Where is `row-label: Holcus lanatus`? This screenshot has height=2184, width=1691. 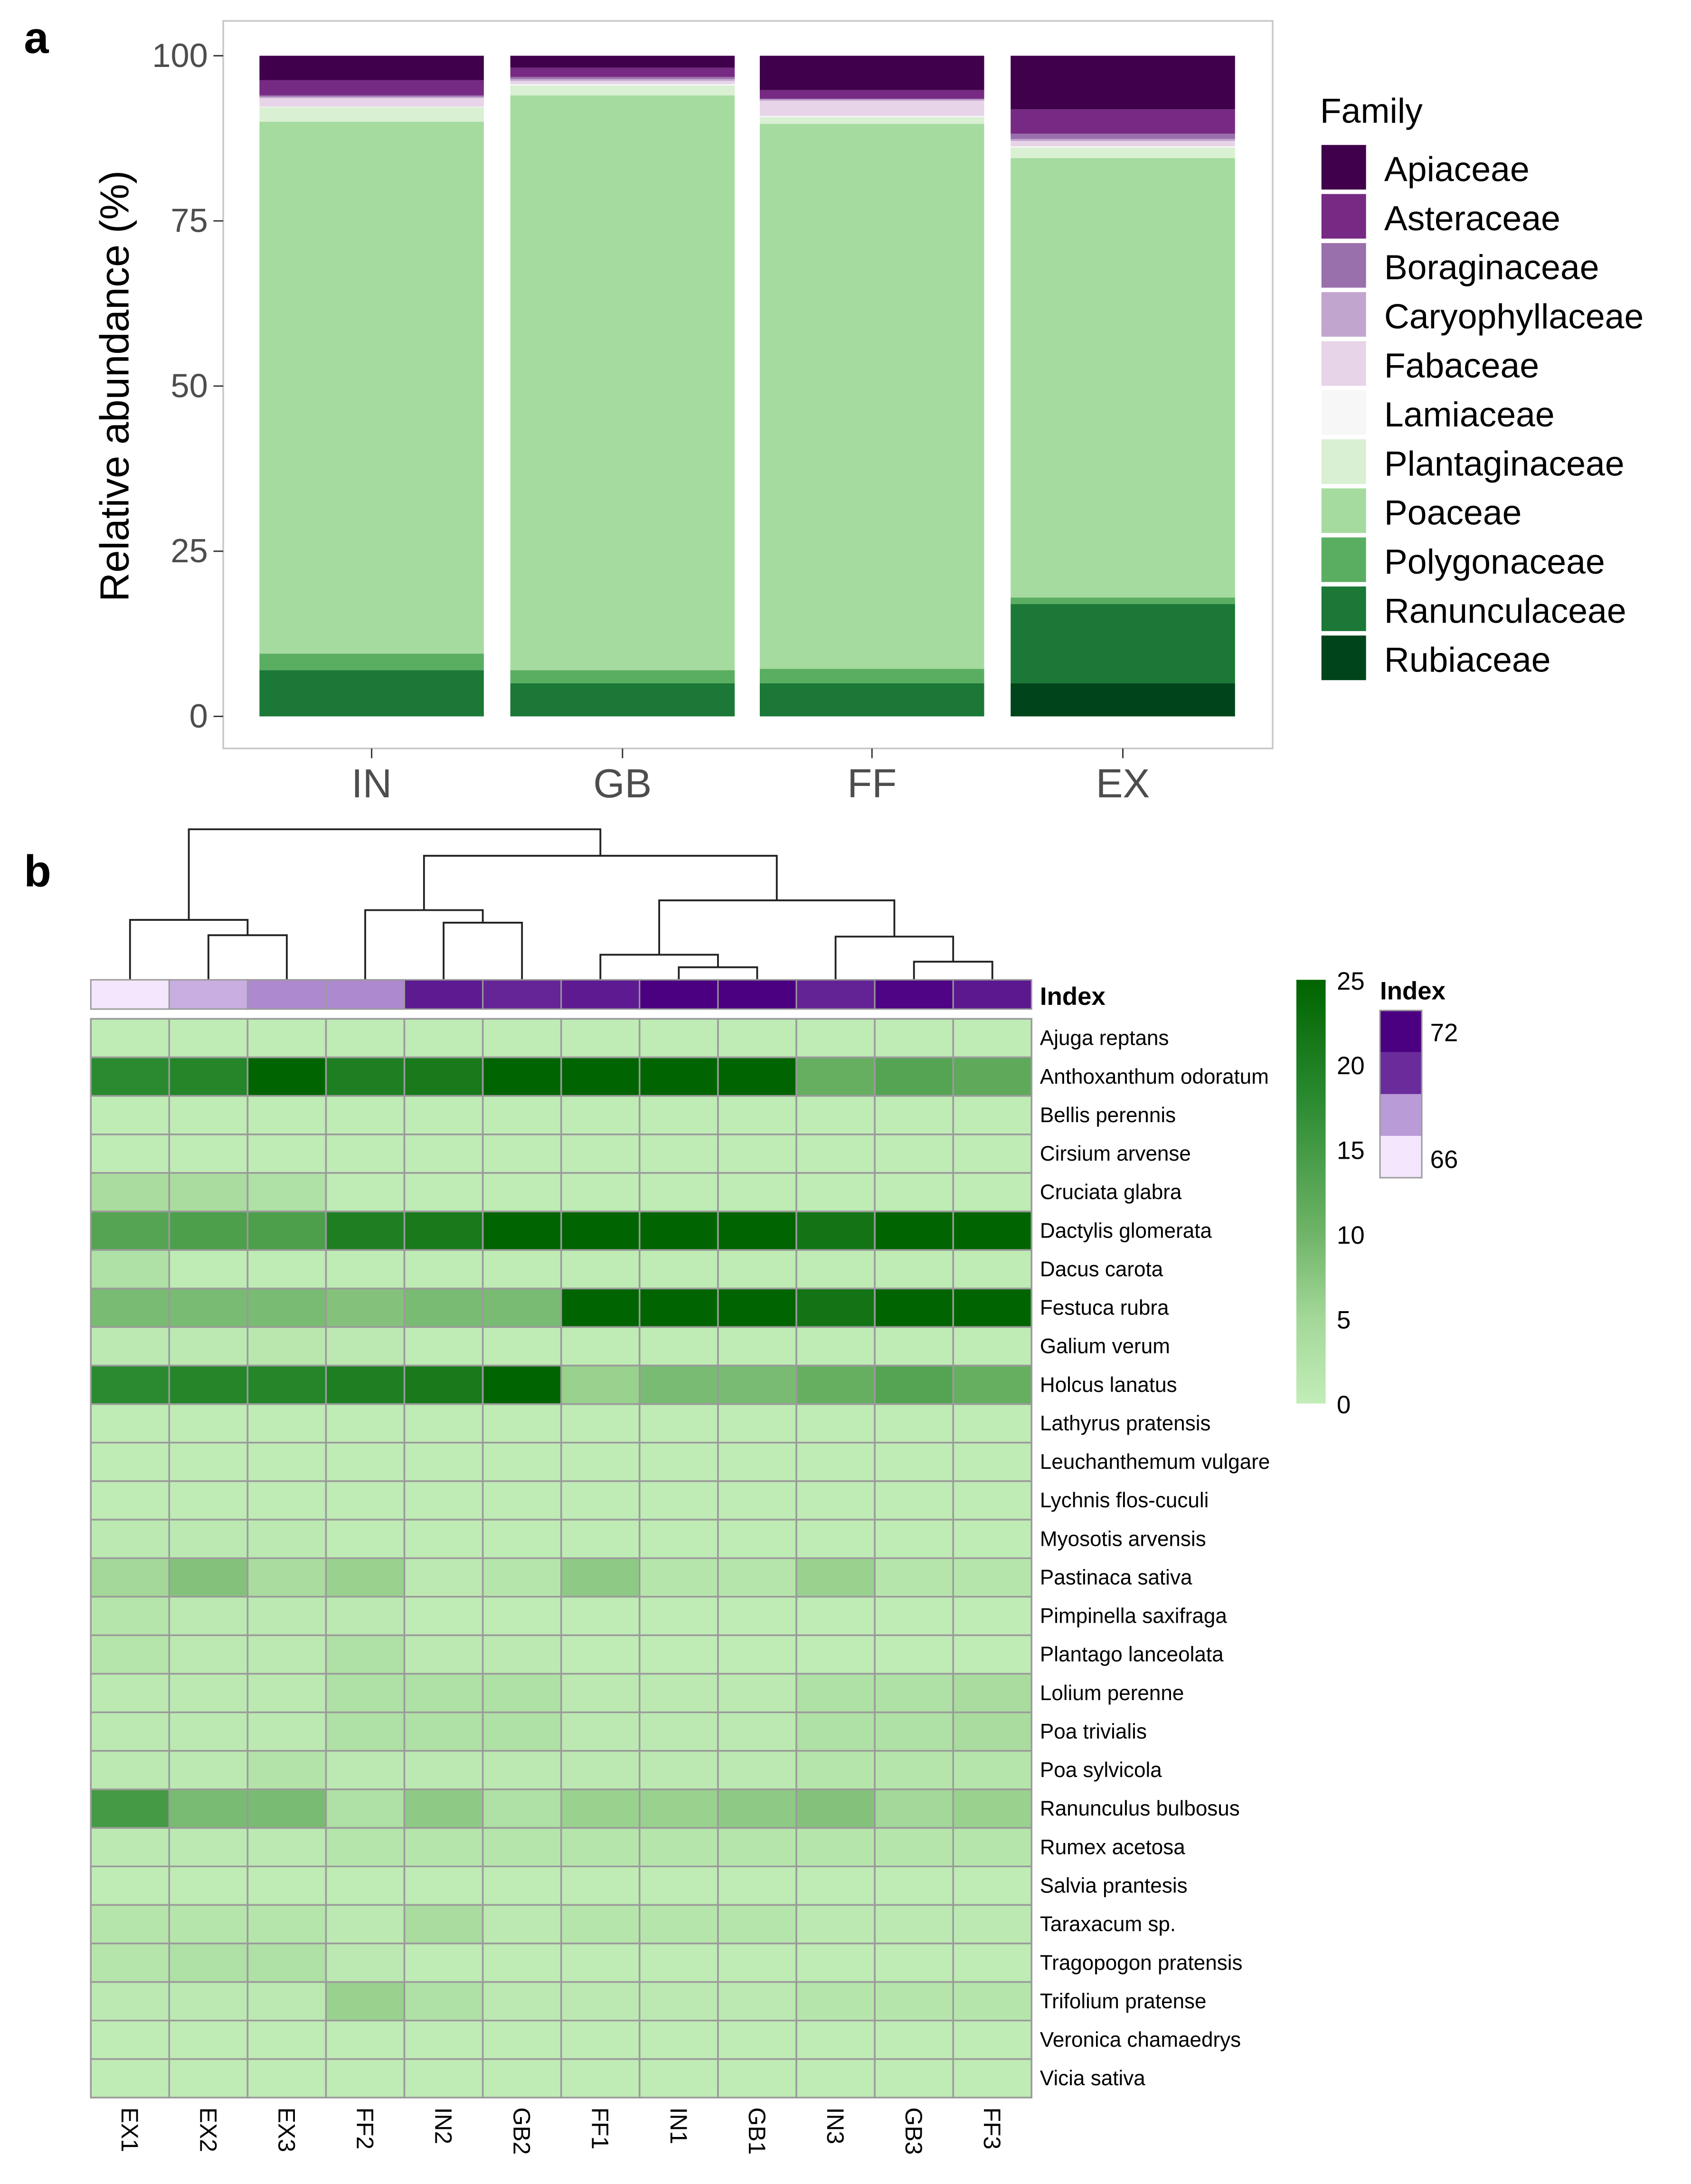
row-label: Holcus lanatus is located at coordinates (1108, 1385).